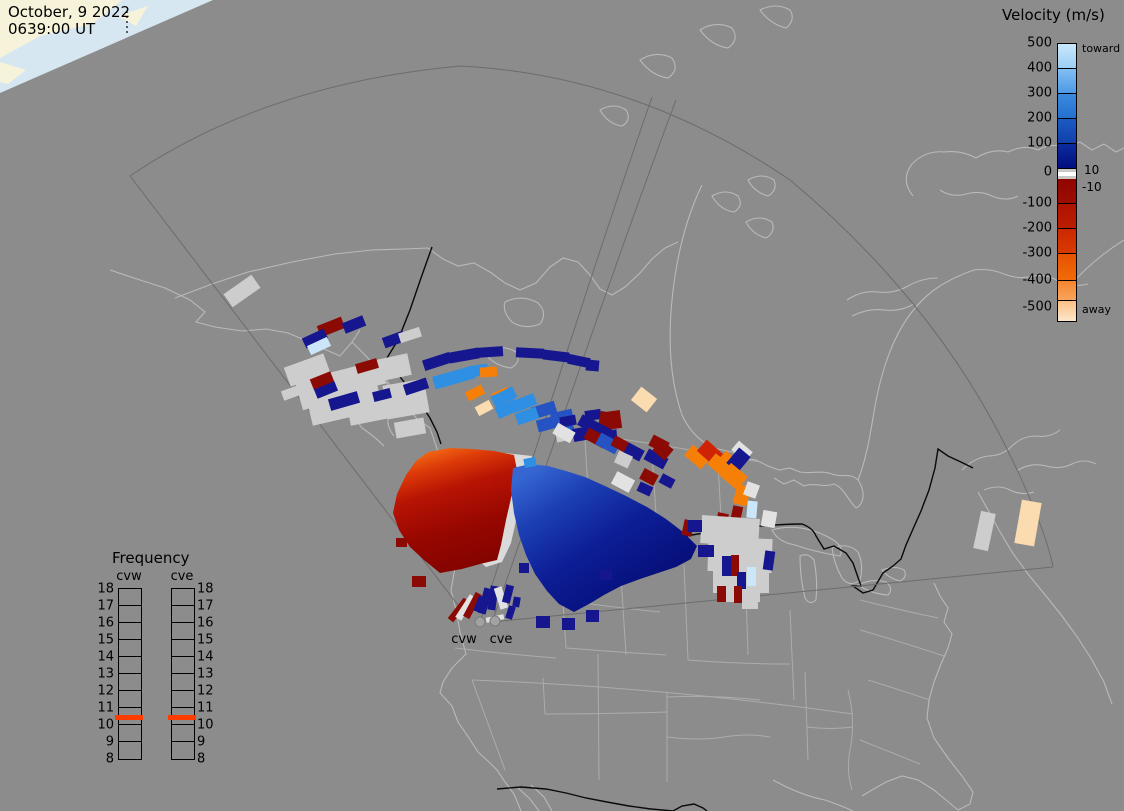  I want to click on frequency-tick-10-left: 10, so click(105, 725).